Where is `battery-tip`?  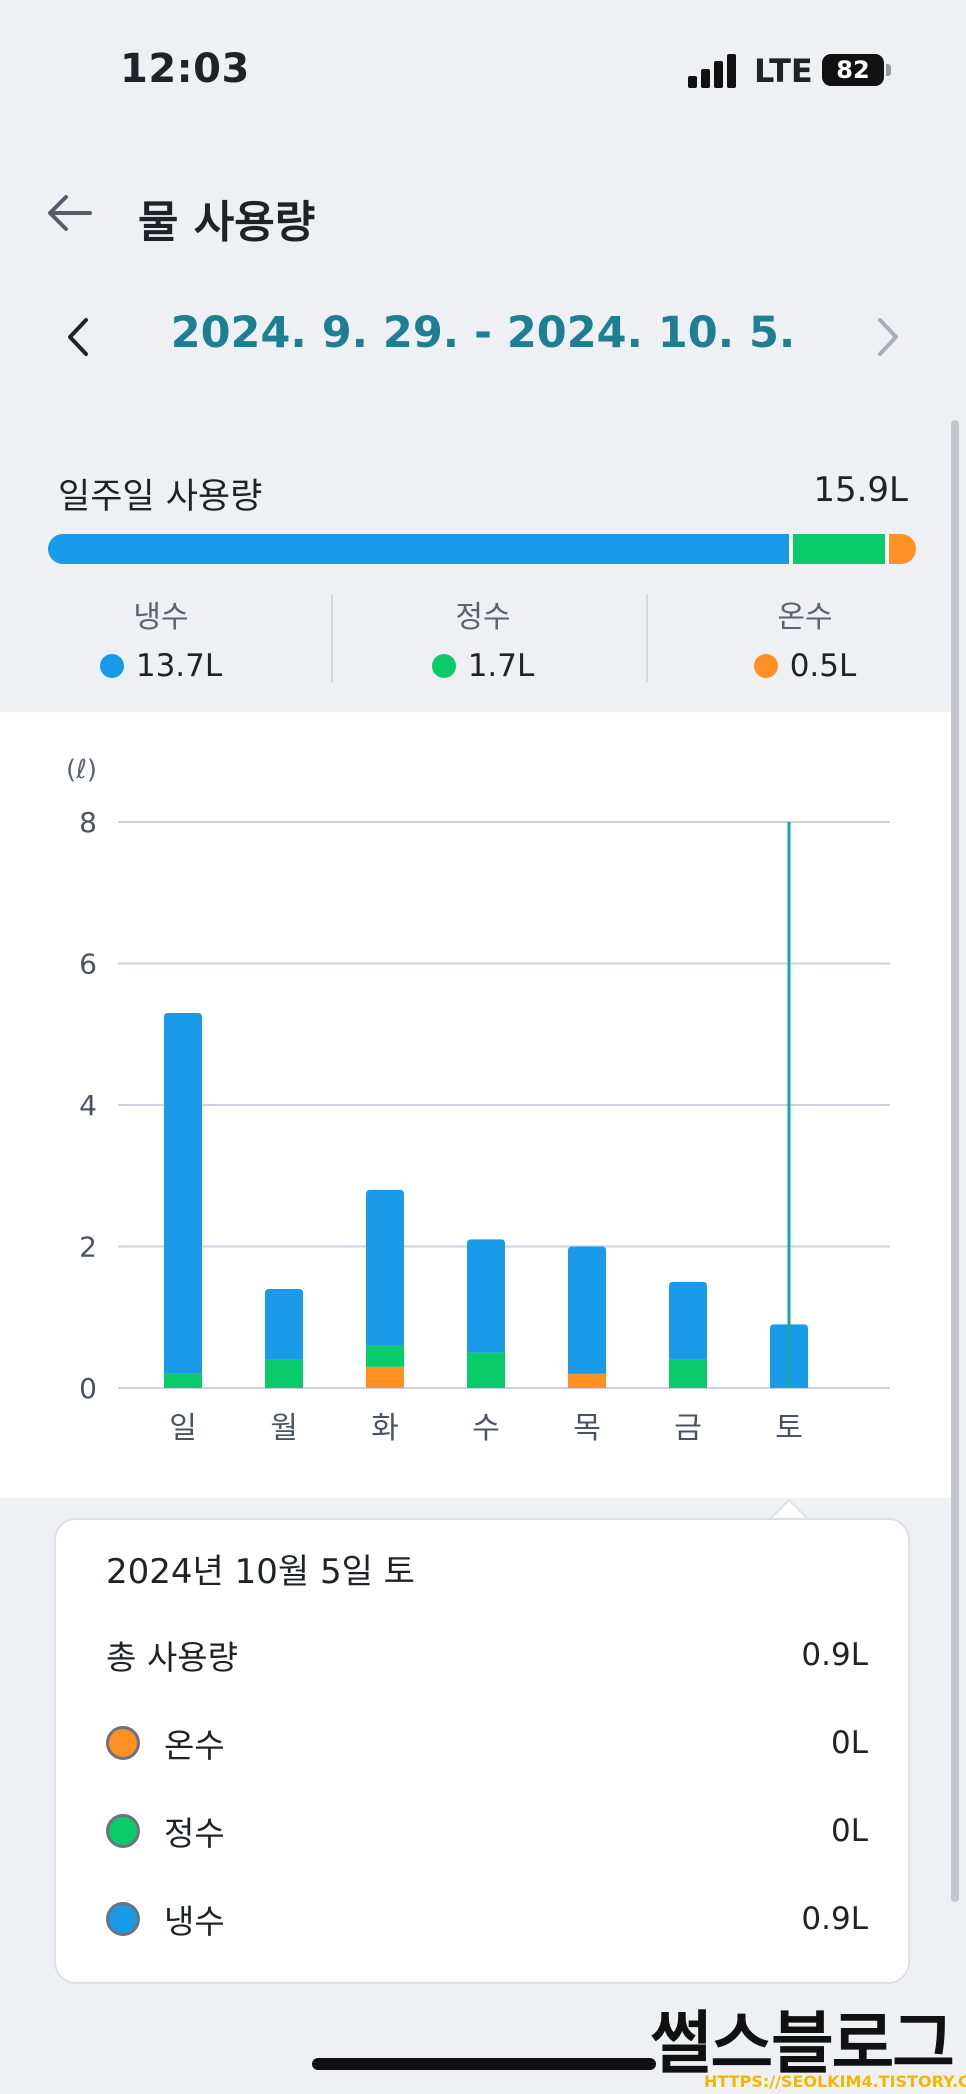
battery-tip is located at coordinates (888, 70).